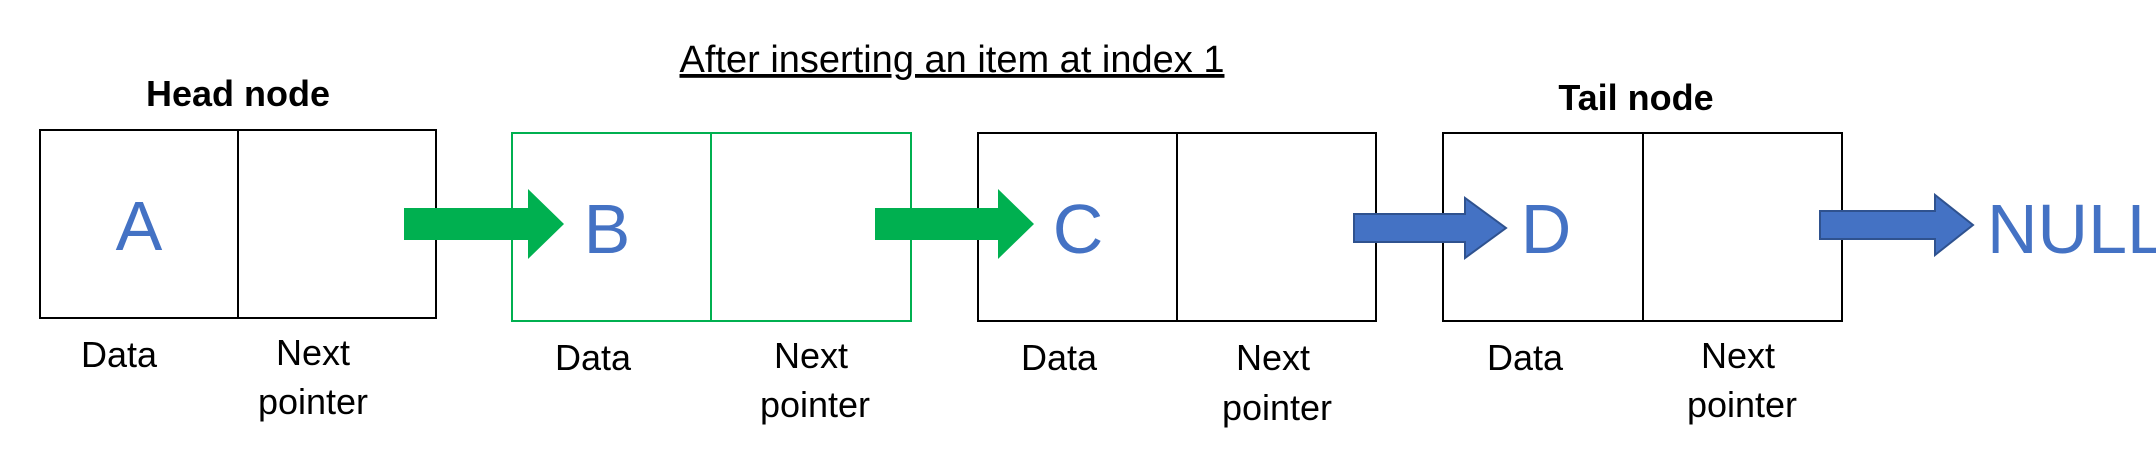  What do you see at coordinates (484, 224) in the screenshot?
I see `arrow-a-to-b` at bounding box center [484, 224].